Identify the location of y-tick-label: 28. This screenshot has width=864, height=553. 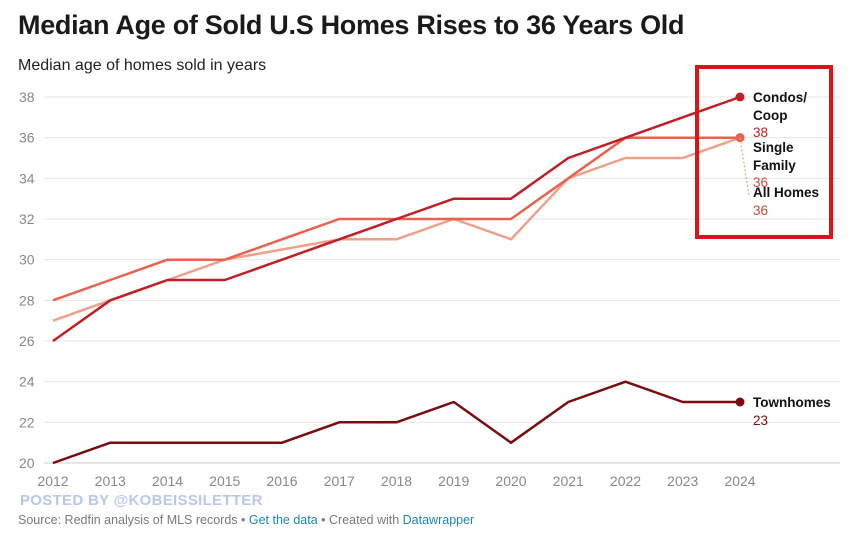
(27, 300).